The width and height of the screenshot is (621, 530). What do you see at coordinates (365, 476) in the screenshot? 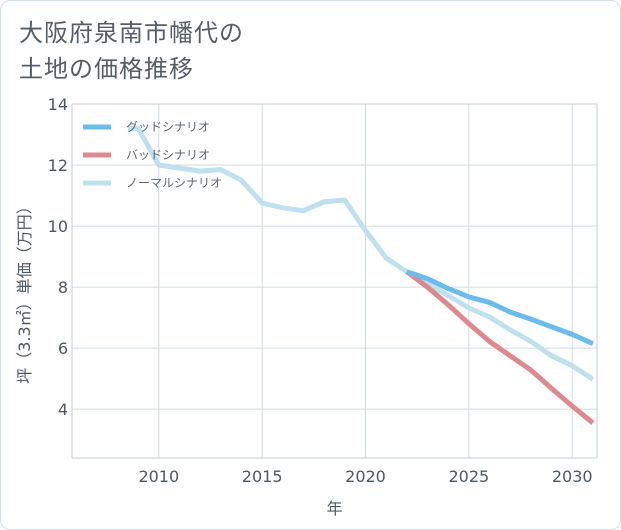
I see `x-tick-label: 2020` at bounding box center [365, 476].